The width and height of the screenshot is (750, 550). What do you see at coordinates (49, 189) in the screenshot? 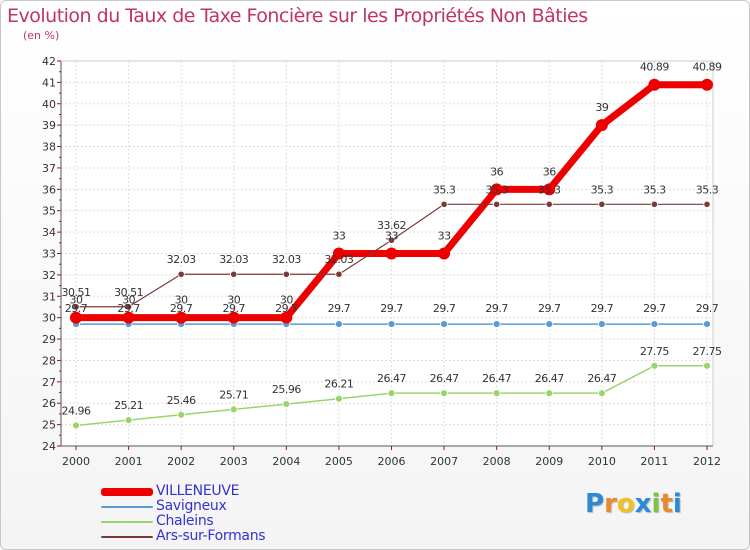
I see `y-tick-label: 36` at bounding box center [49, 189].